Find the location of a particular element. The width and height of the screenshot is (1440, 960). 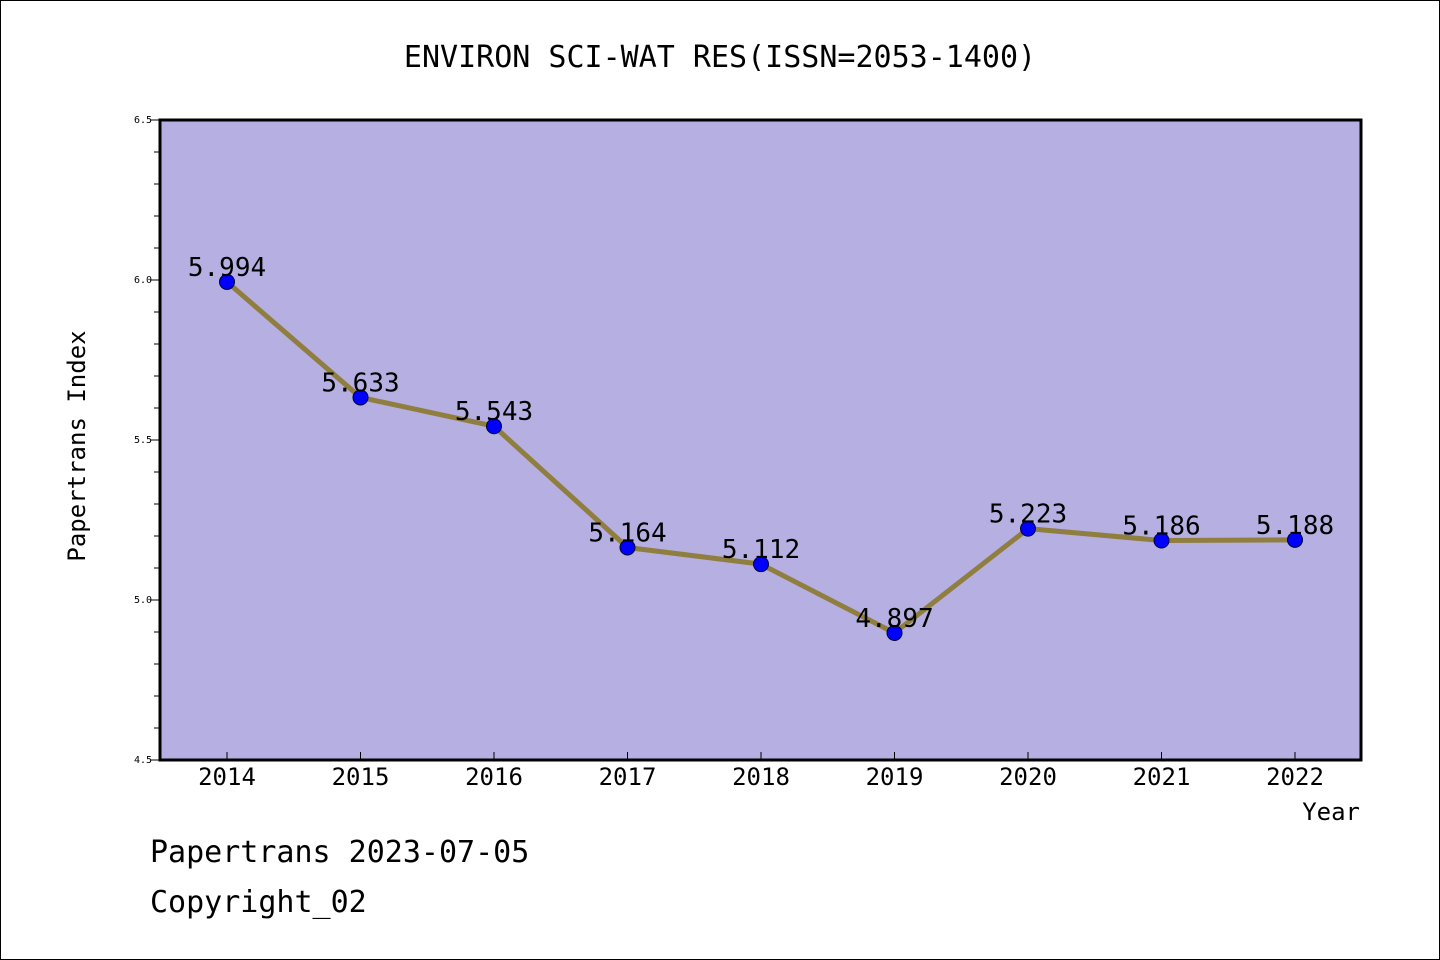

data-label: 5.633 is located at coordinates (360, 383).